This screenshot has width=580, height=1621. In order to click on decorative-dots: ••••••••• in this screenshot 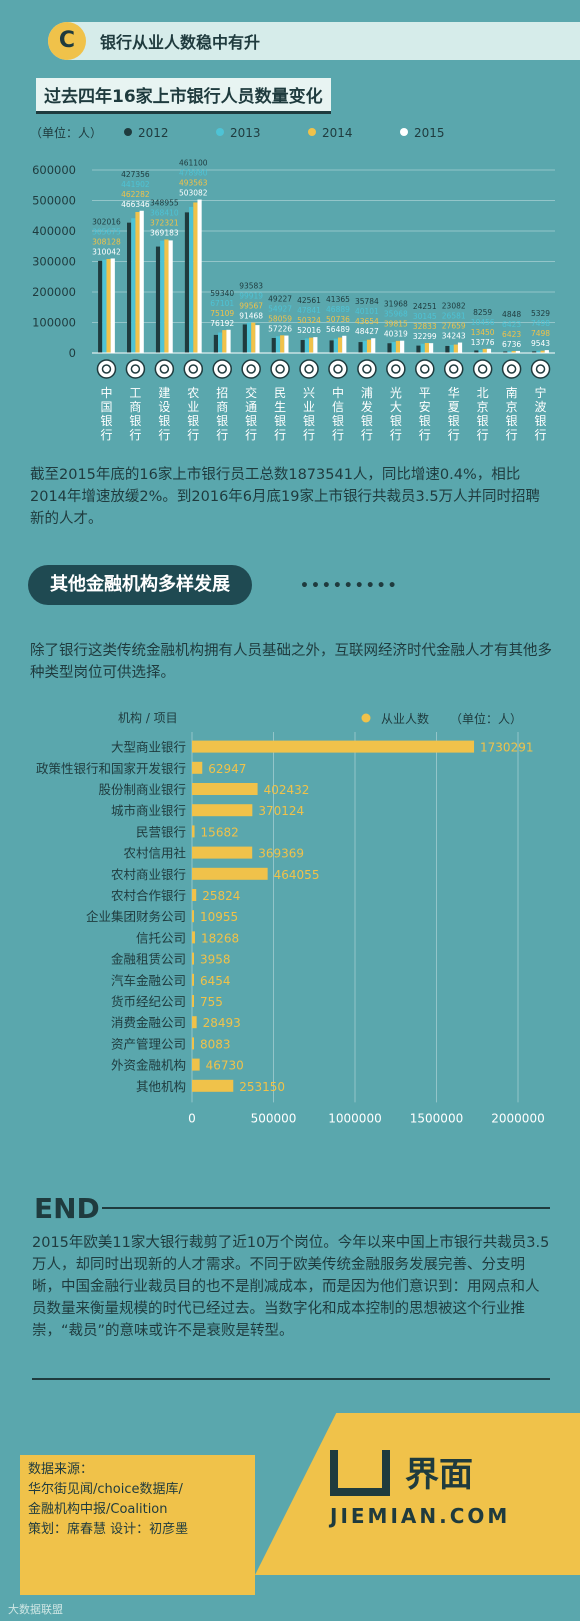, I will do `click(349, 586)`.